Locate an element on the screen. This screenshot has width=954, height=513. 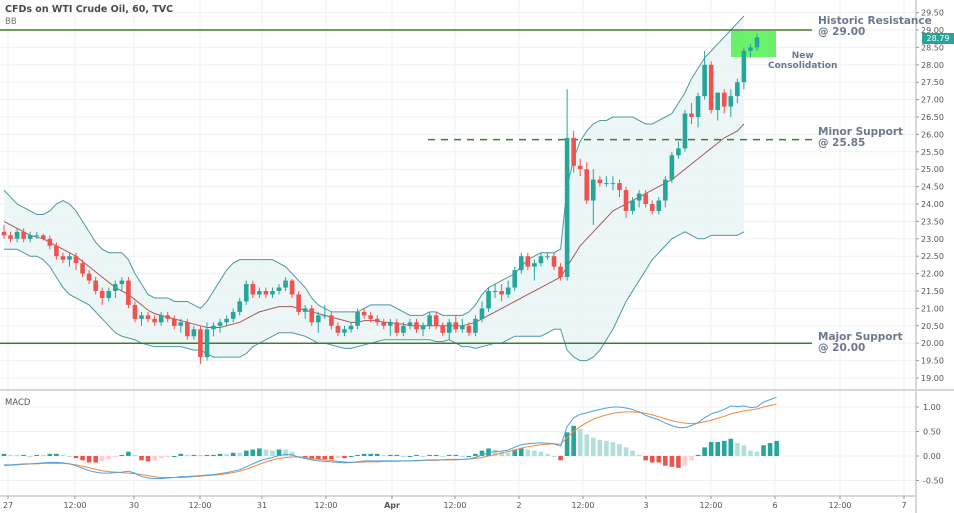
svg-text: 2 is located at coordinates (518, 505).